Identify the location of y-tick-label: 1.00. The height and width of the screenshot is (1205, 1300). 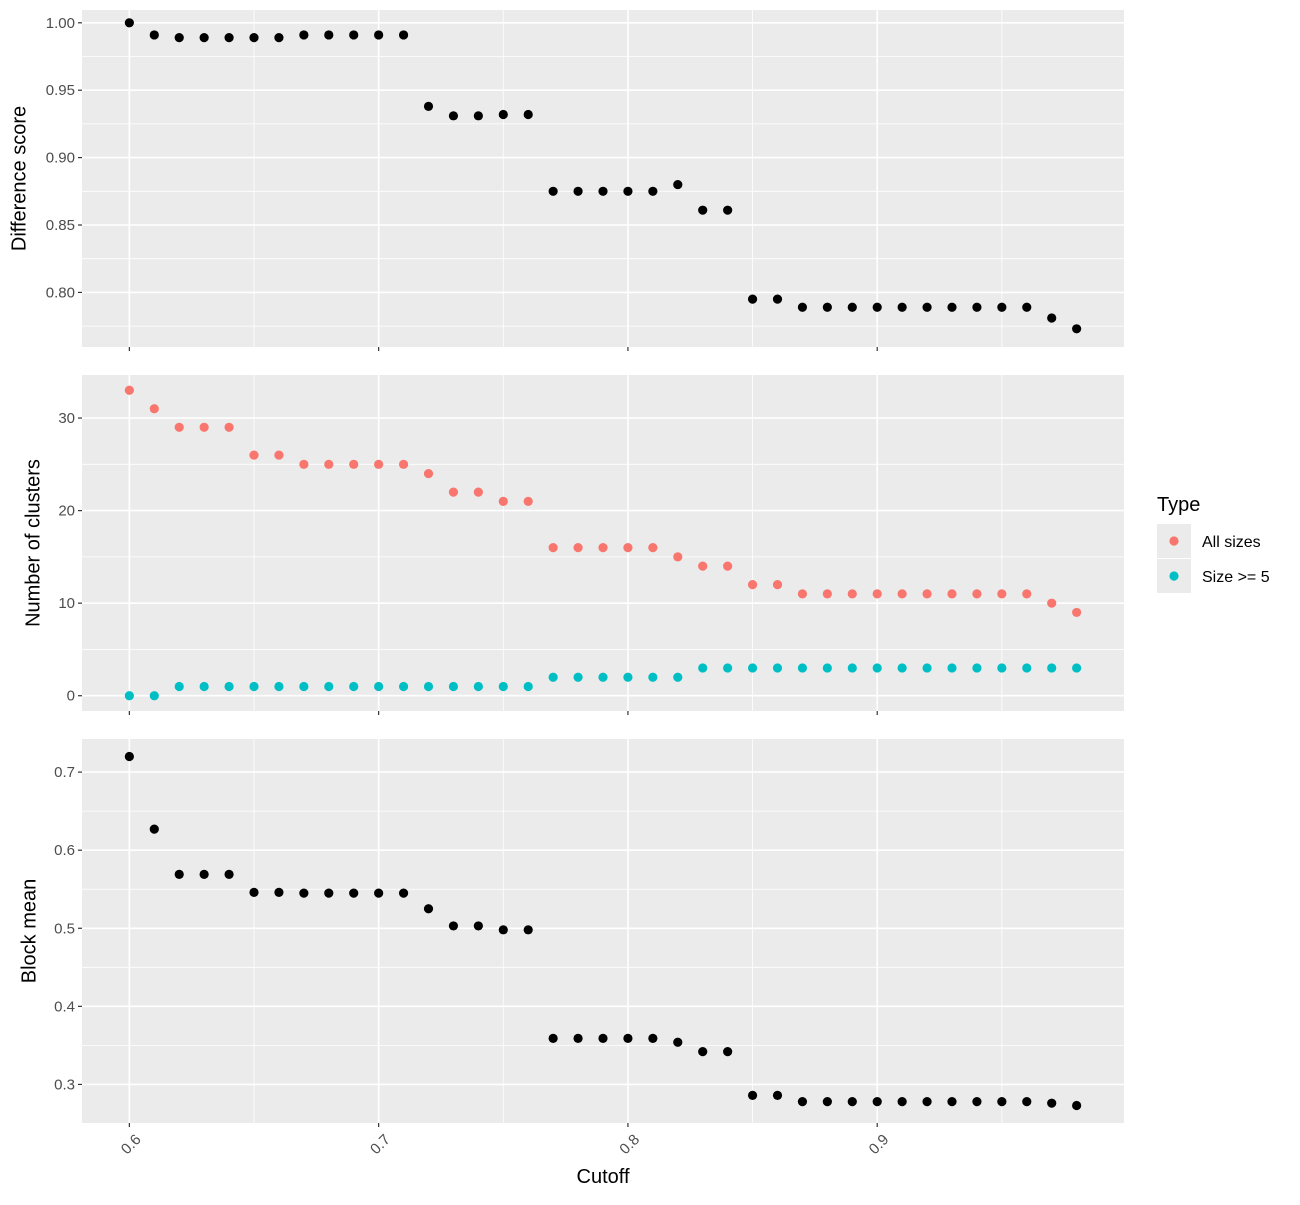
(60, 23).